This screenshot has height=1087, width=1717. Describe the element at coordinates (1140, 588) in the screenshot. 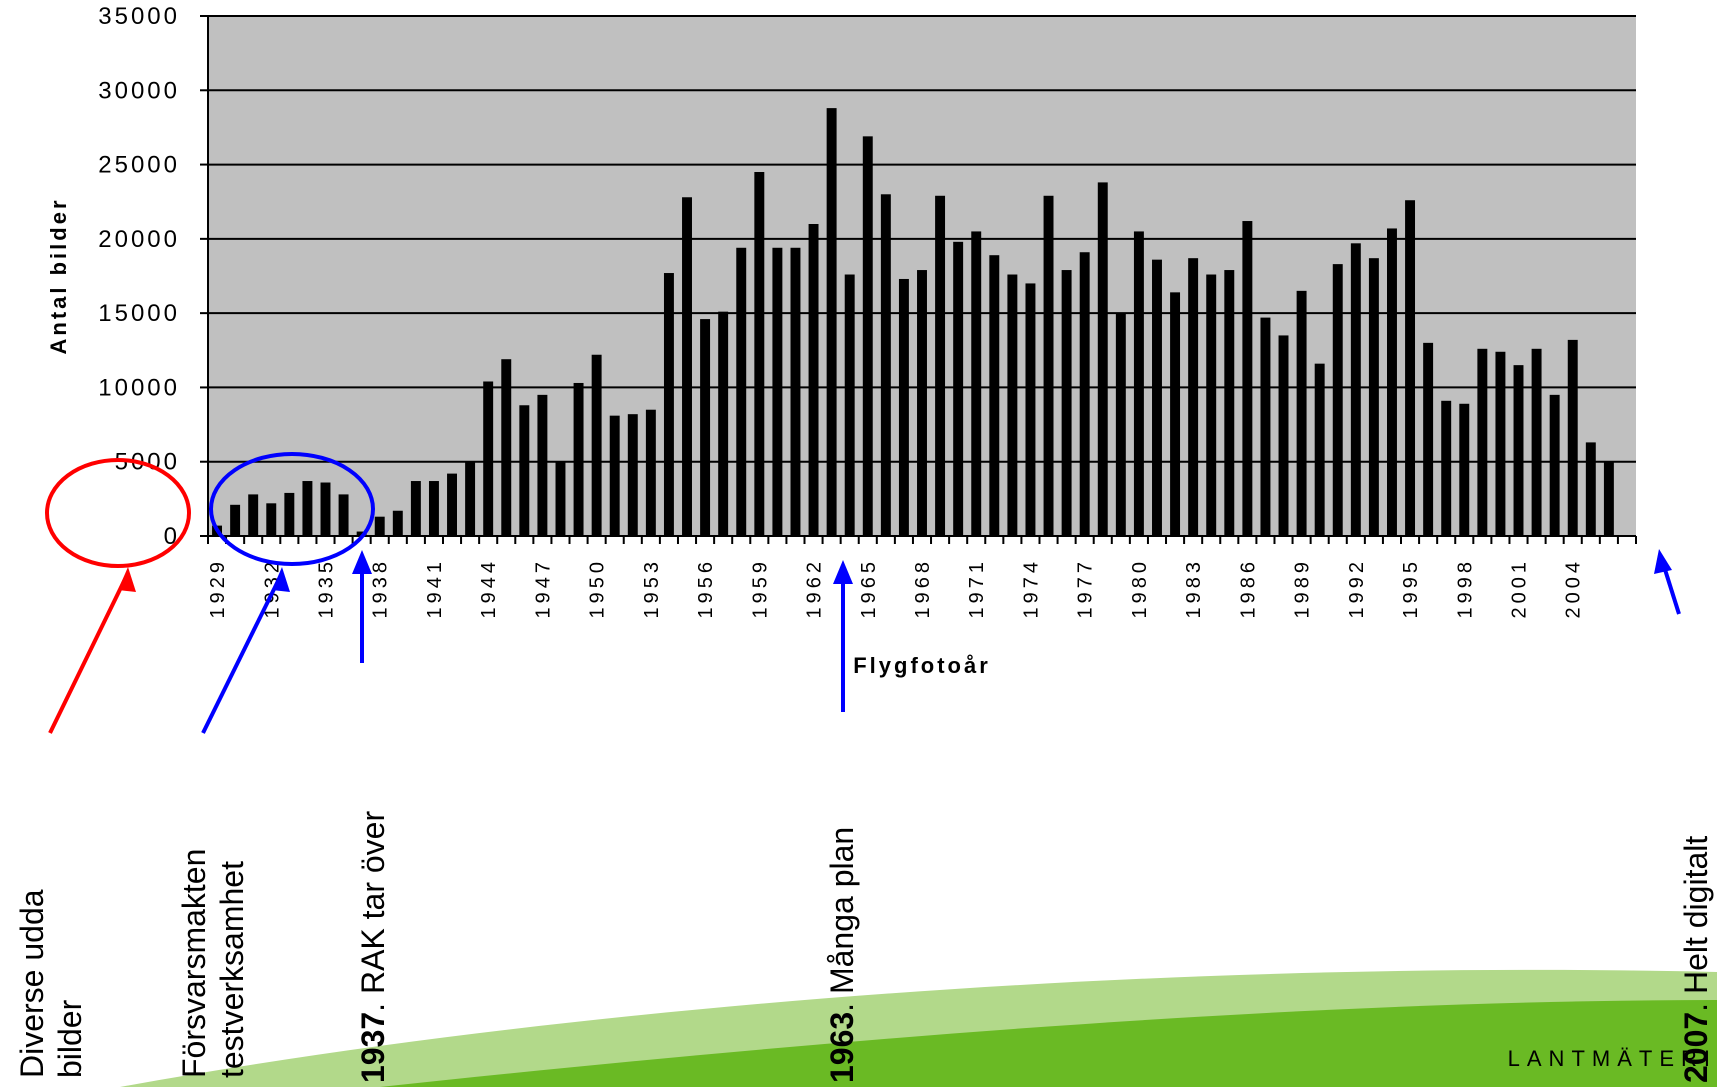

I see `x-tick-label: 1980` at that location.